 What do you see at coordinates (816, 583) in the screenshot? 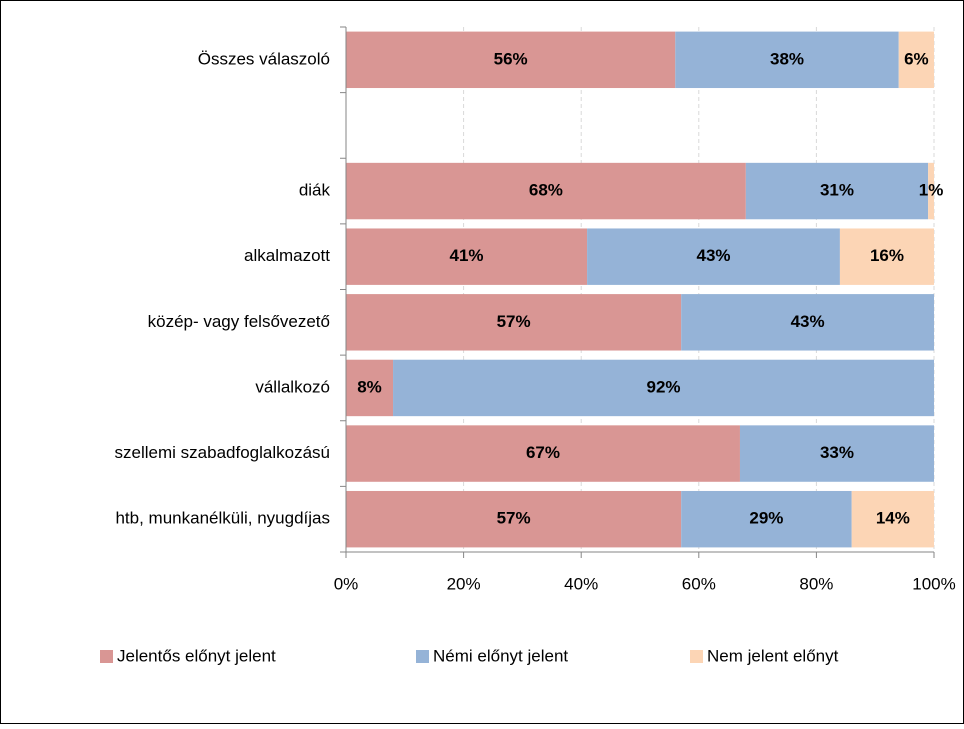
I see `x-tick-label: 80%` at bounding box center [816, 583].